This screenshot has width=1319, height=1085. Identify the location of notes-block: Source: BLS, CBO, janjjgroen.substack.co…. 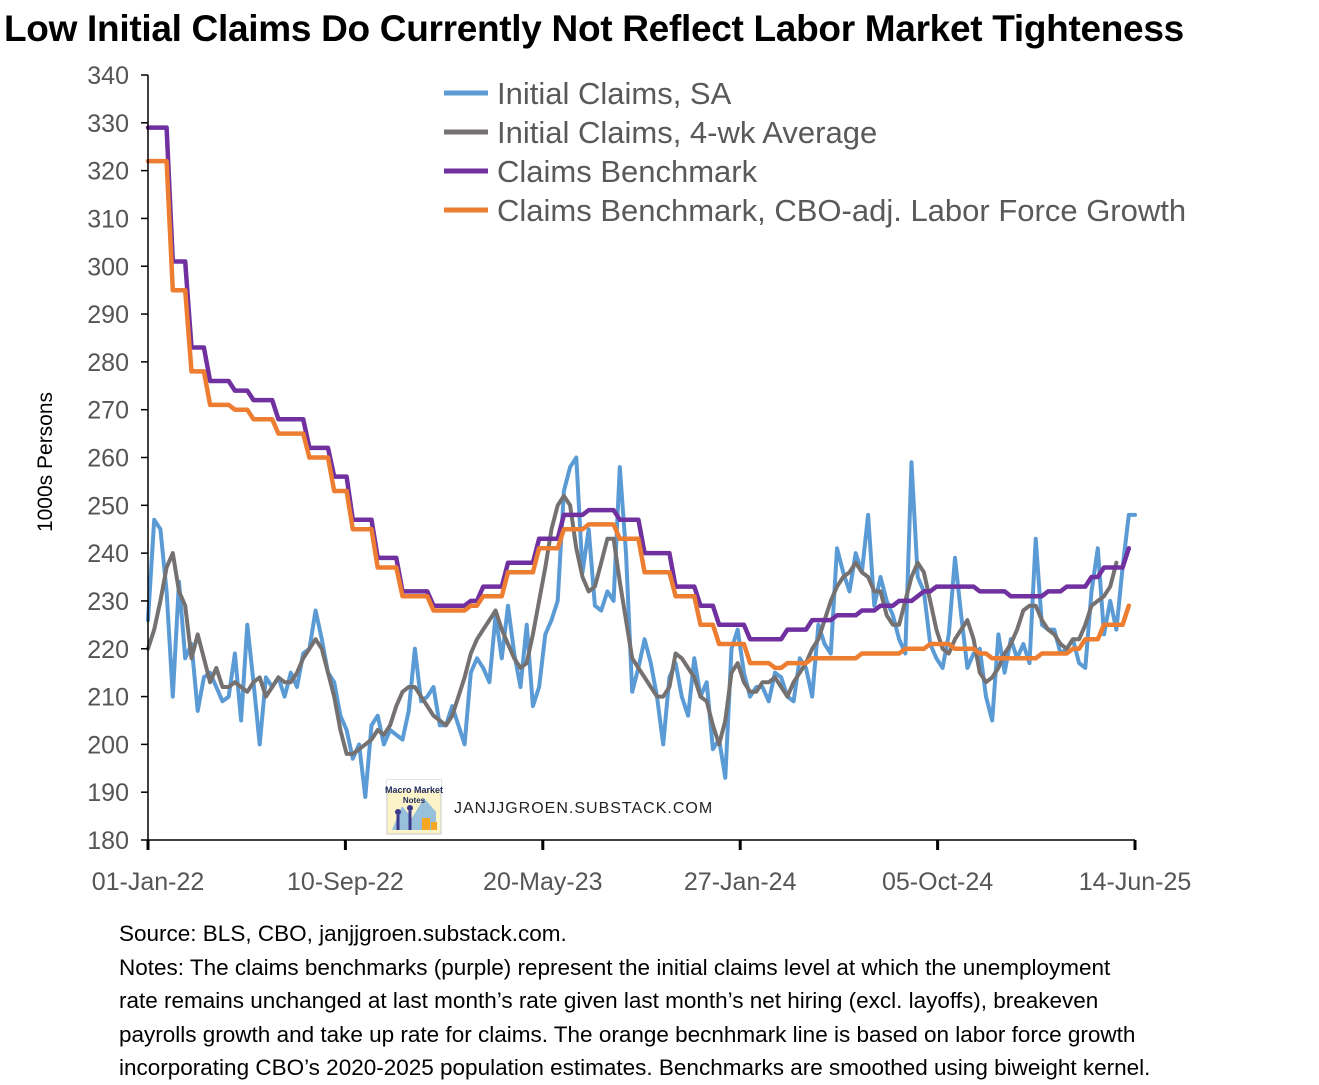
(714, 1001).